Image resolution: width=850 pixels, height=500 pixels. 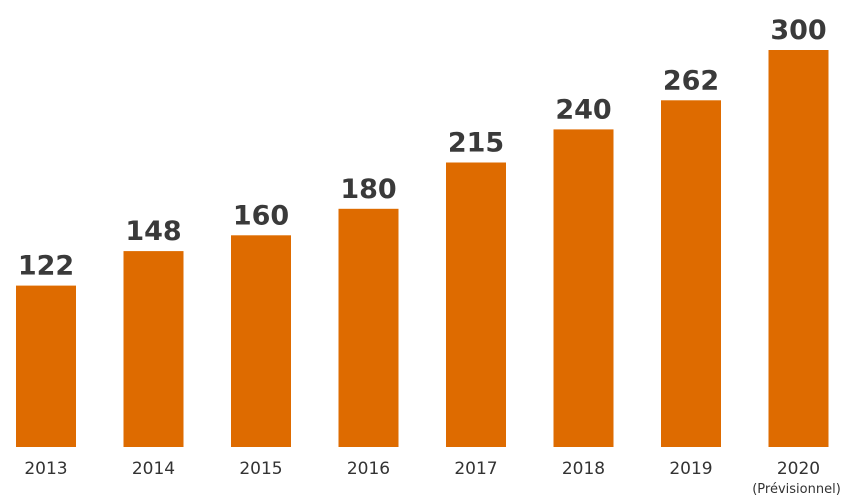 What do you see at coordinates (583, 288) in the screenshot?
I see `bar-2018` at bounding box center [583, 288].